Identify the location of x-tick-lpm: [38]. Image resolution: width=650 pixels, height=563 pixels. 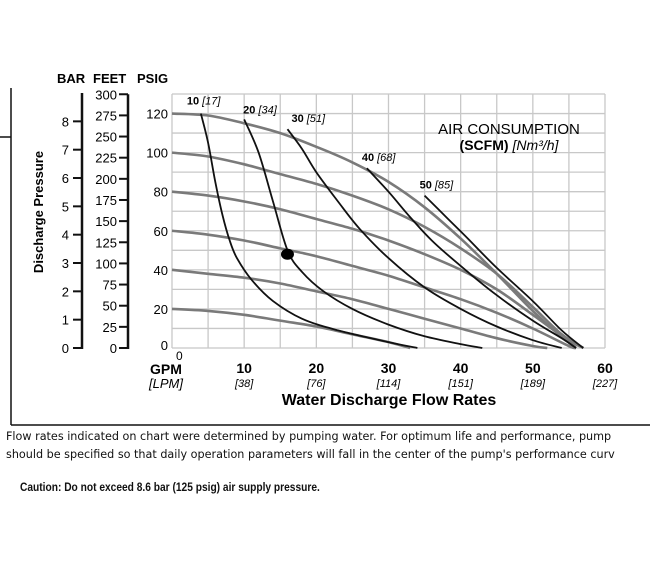
(244, 384).